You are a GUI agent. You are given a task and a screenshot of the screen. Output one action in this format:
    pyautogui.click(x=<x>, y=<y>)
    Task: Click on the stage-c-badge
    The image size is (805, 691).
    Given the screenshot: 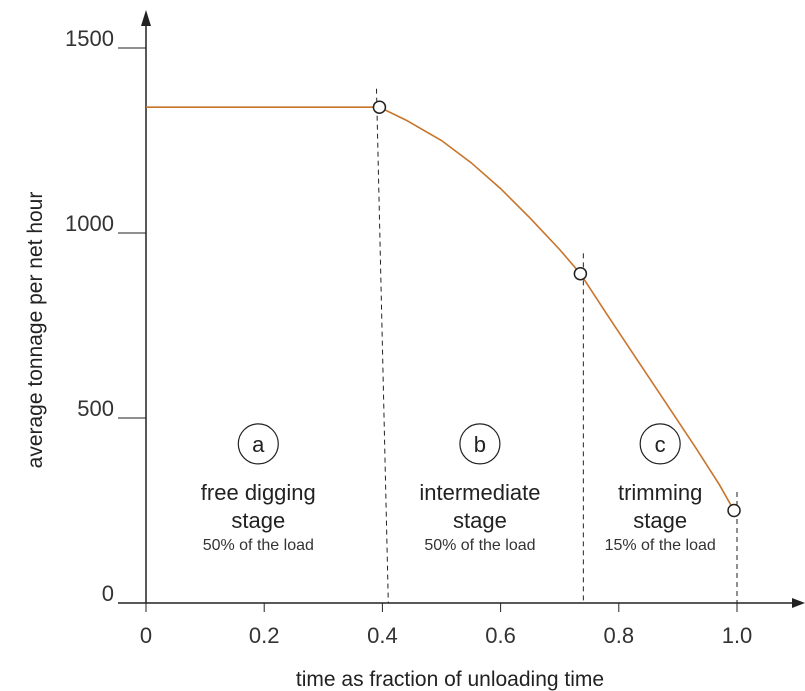 What is the action you would take?
    pyautogui.click(x=660, y=444)
    